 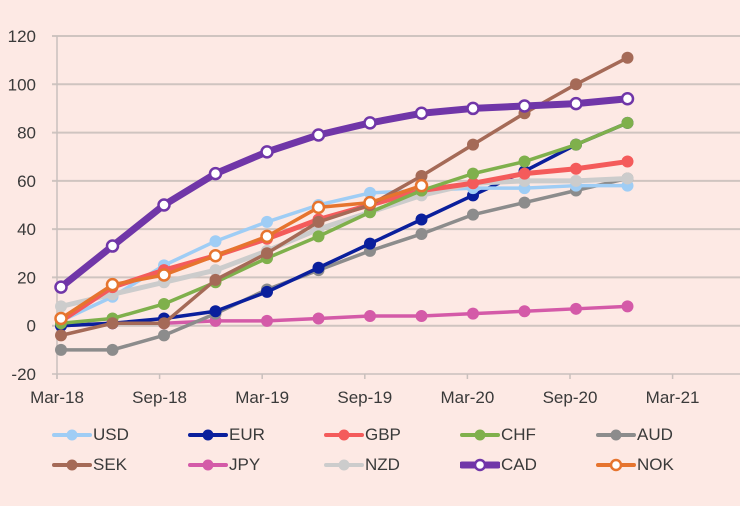 What do you see at coordinates (245, 464) in the screenshot?
I see `legend-label: JPY` at bounding box center [245, 464].